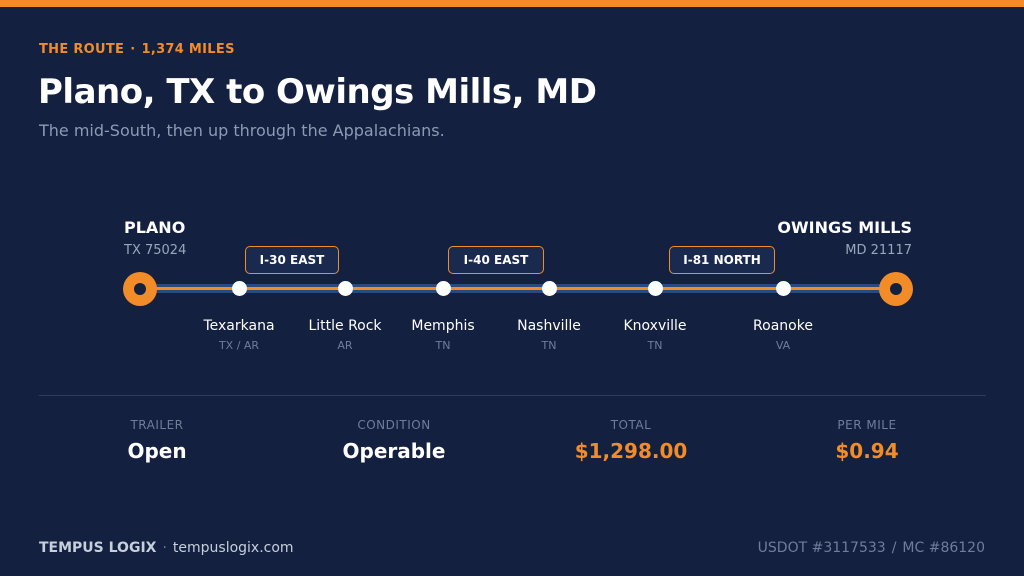  Describe the element at coordinates (943, 548) in the screenshot. I see `mc-number: MC #86120` at that location.